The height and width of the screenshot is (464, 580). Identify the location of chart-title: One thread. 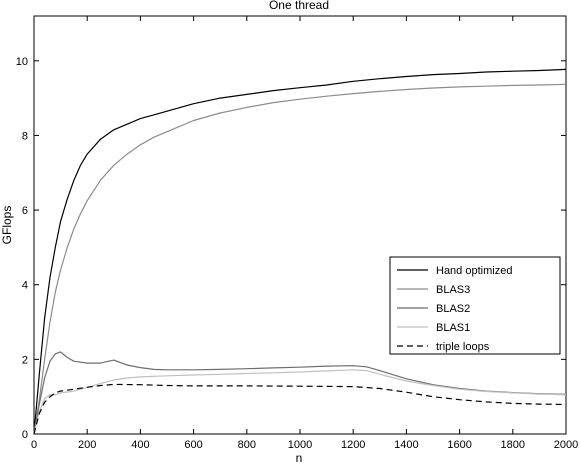
(299, 6).